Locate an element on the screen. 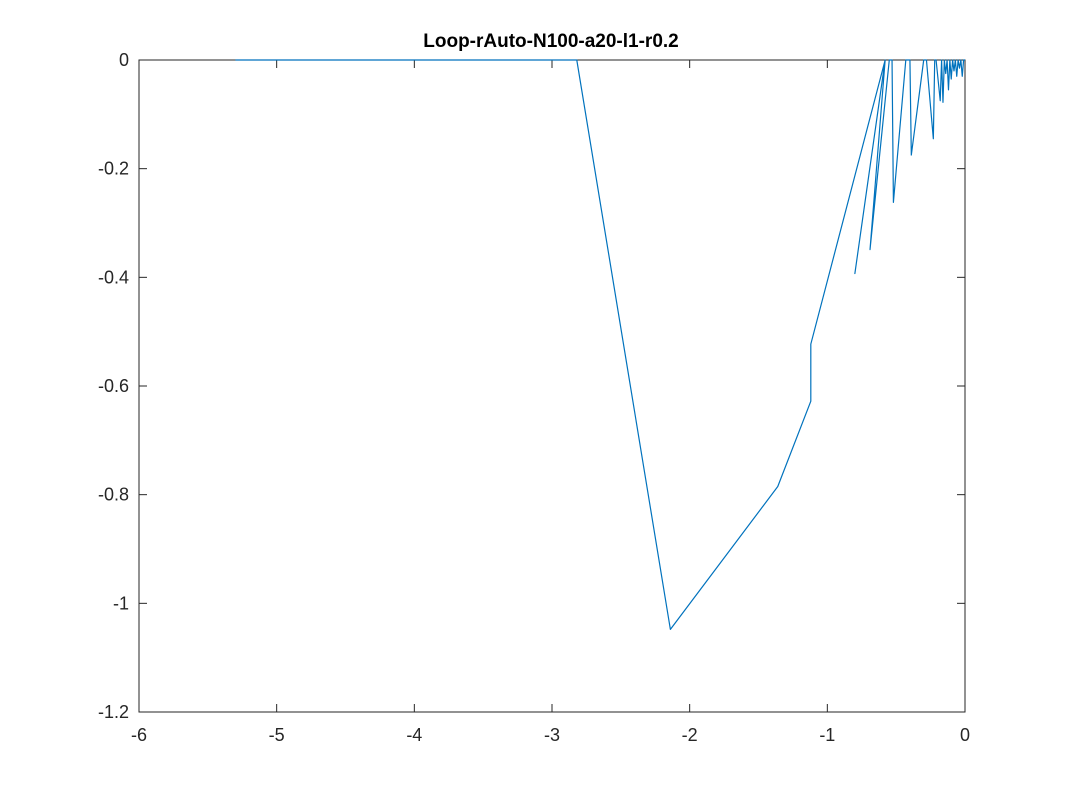 Image resolution: width=1067 pixels, height=800 pixels. y-tick-label: -0.8 is located at coordinates (113, 495).